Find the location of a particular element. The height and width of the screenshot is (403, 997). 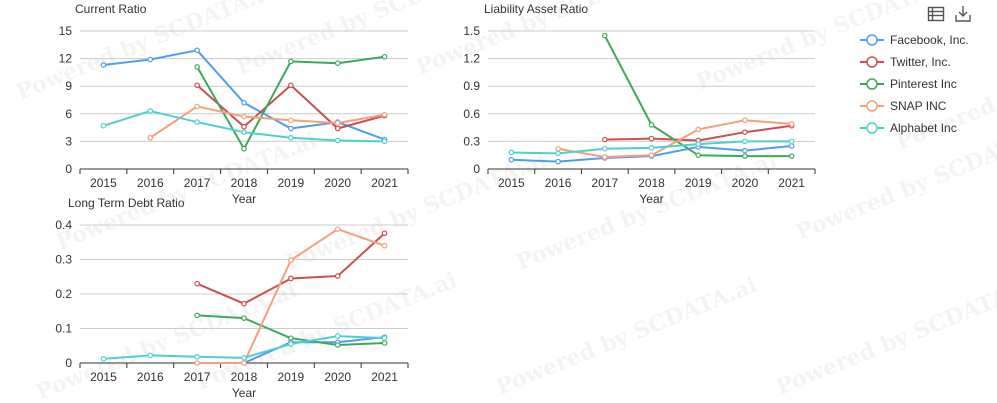

y-tick-label: 0 is located at coordinates (68, 363).